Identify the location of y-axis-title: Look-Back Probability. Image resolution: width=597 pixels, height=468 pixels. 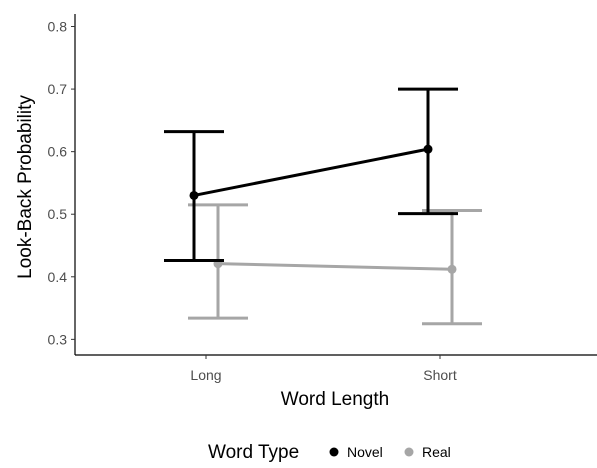
(25, 187).